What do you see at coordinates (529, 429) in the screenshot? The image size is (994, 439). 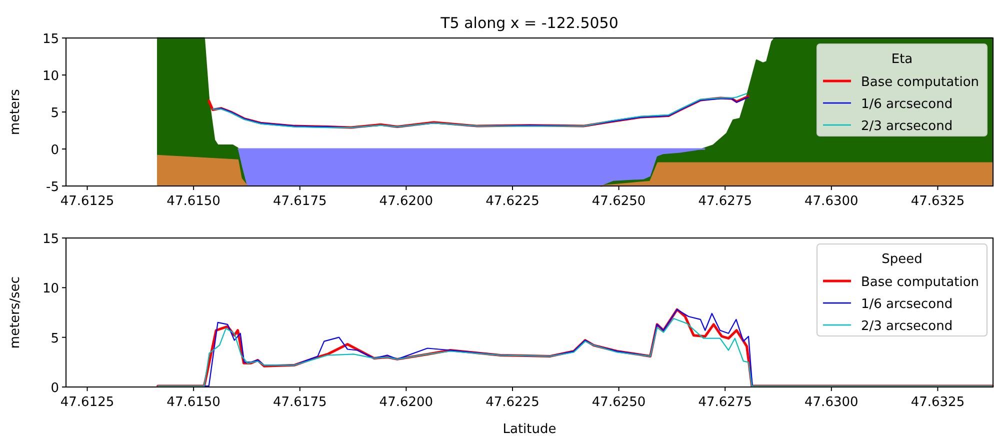 I see `x-axis-title: Latitude` at bounding box center [529, 429].